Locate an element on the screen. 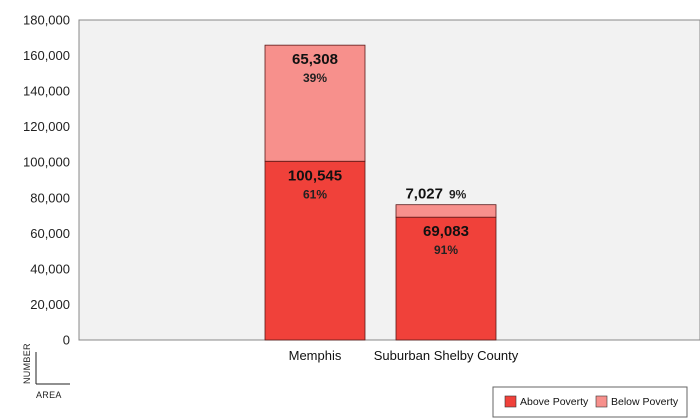  y-tick-label: 140,000 is located at coordinates (46, 91).